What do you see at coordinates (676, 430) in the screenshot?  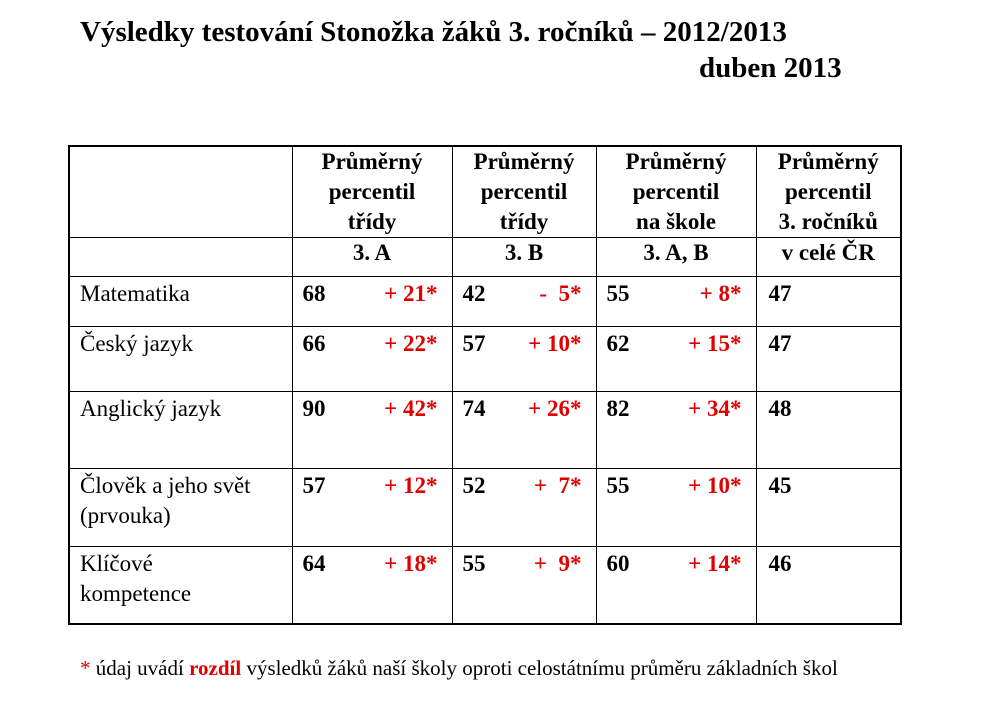 I see `value-cell-school: 82 + 34*` at bounding box center [676, 430].